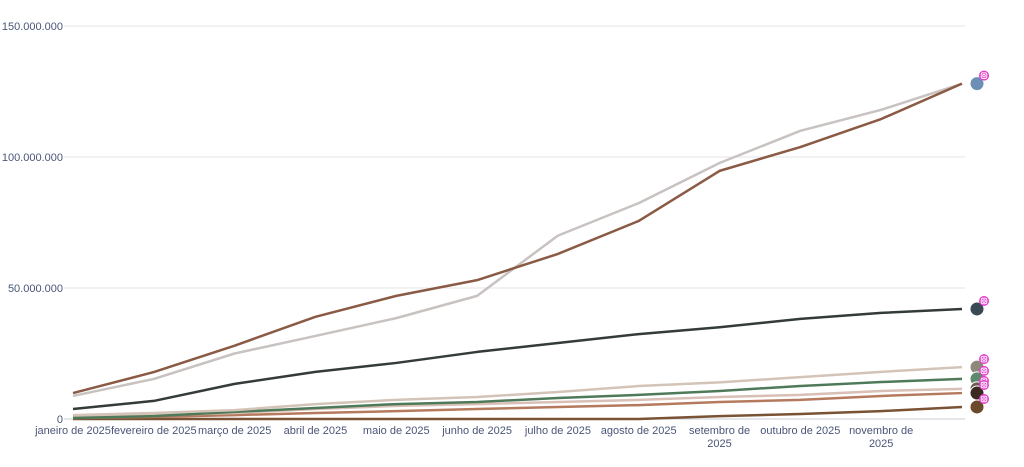  I want to click on x-tick-label: outubro de 2025, so click(800, 431).